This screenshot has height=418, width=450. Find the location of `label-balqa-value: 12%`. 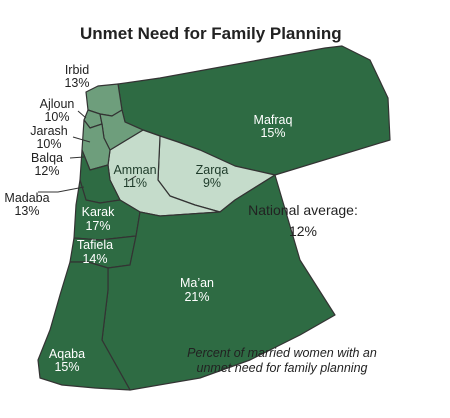

label-balqa-value: 12% is located at coordinates (46, 171).